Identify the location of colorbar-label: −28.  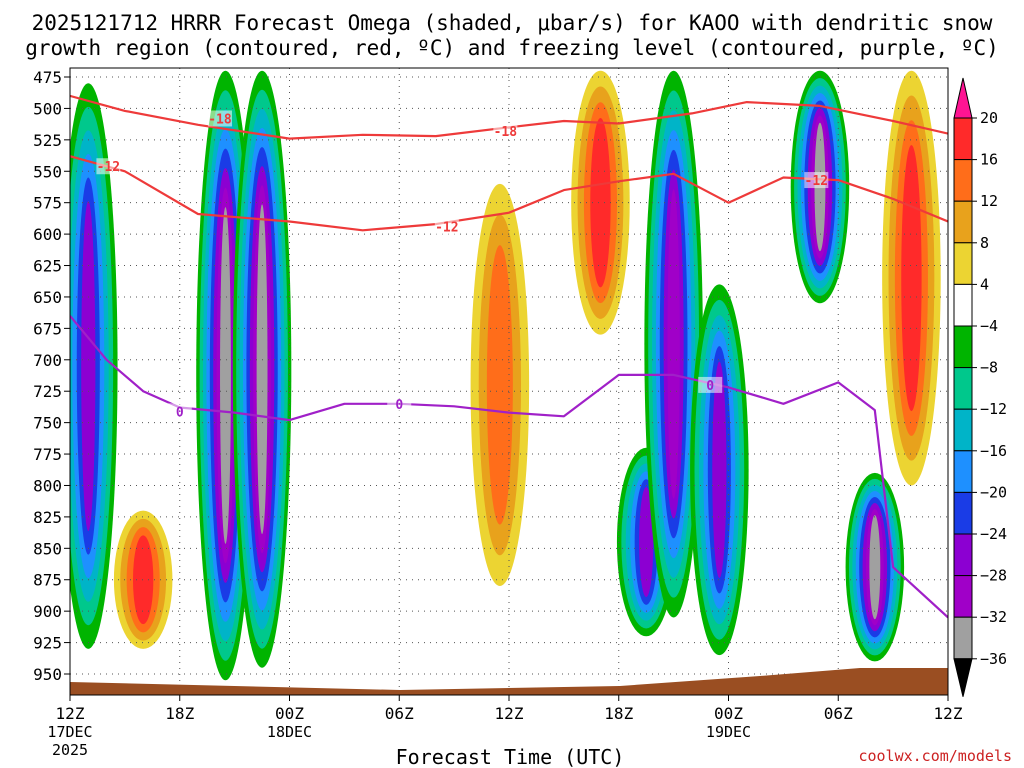
(993, 576).